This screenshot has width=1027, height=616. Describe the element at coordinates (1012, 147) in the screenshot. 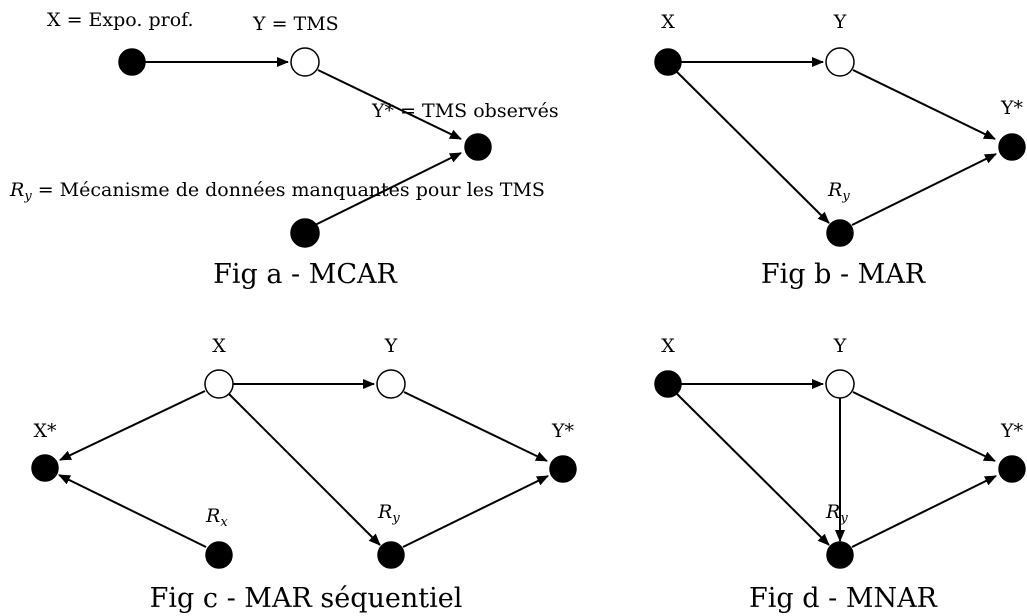

I see `node-b-ystar` at that location.